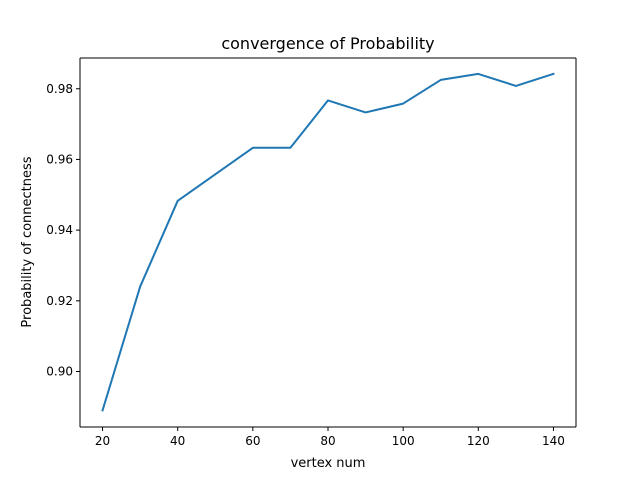  What do you see at coordinates (59, 372) in the screenshot?
I see `y-tick-label: 0.90` at bounding box center [59, 372].